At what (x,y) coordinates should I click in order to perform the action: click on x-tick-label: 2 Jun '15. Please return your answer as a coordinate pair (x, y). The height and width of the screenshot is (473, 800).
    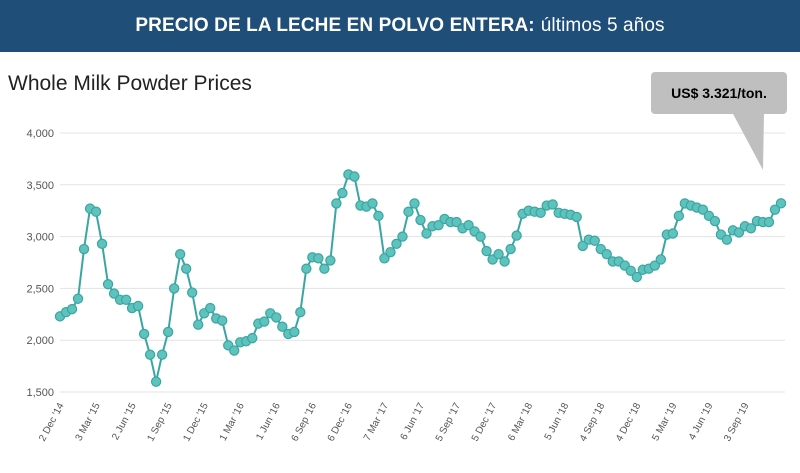
    Looking at the image, I should click on (124, 421).